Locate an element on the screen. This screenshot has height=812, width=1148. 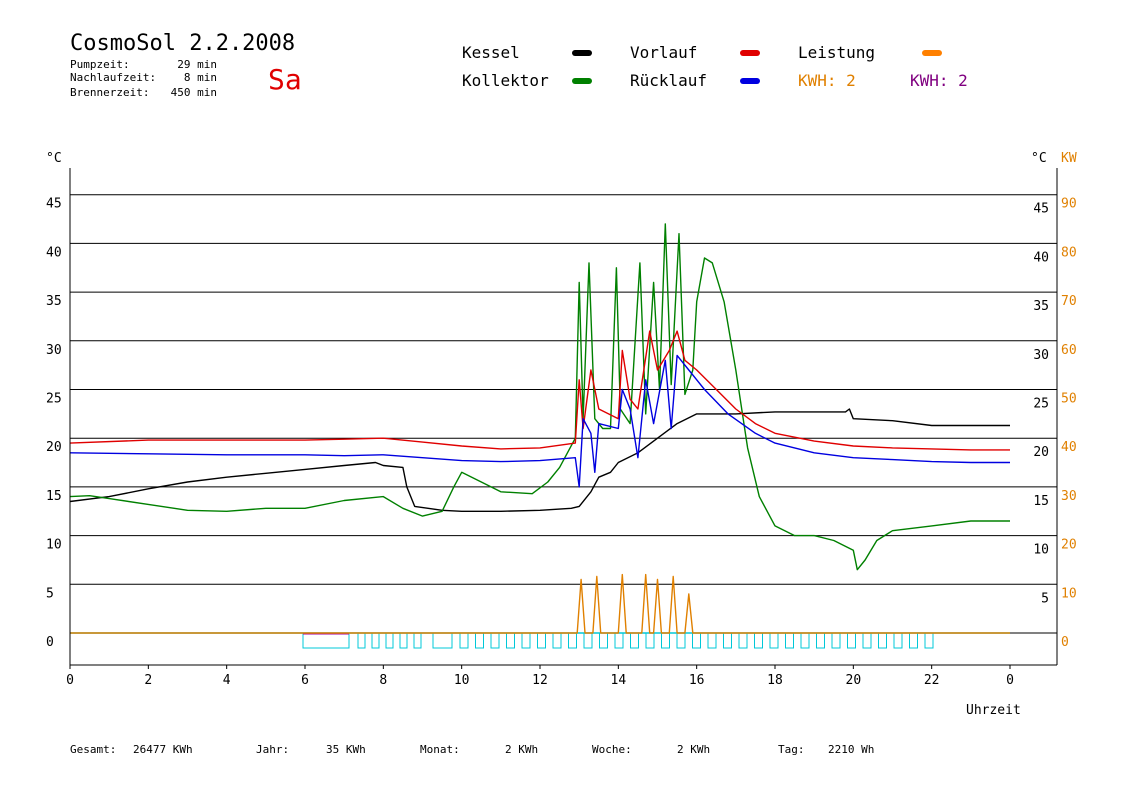
day-label: Sa is located at coordinates (285, 79).